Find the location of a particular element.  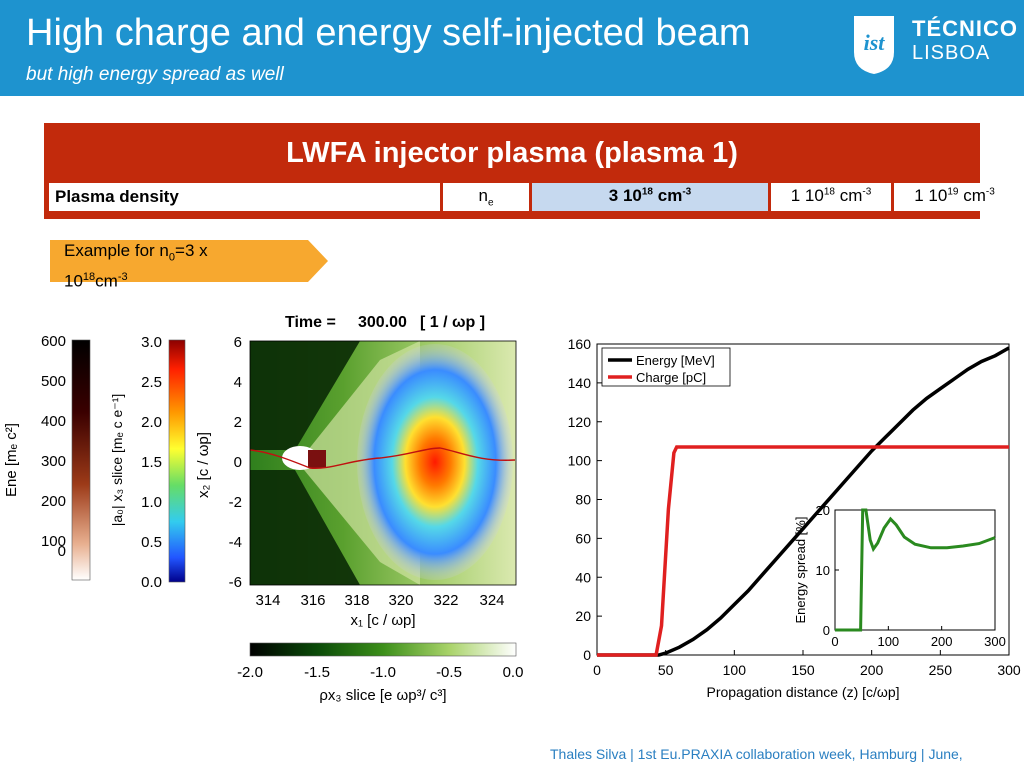

example-unit: cm is located at coordinates (106, 282).